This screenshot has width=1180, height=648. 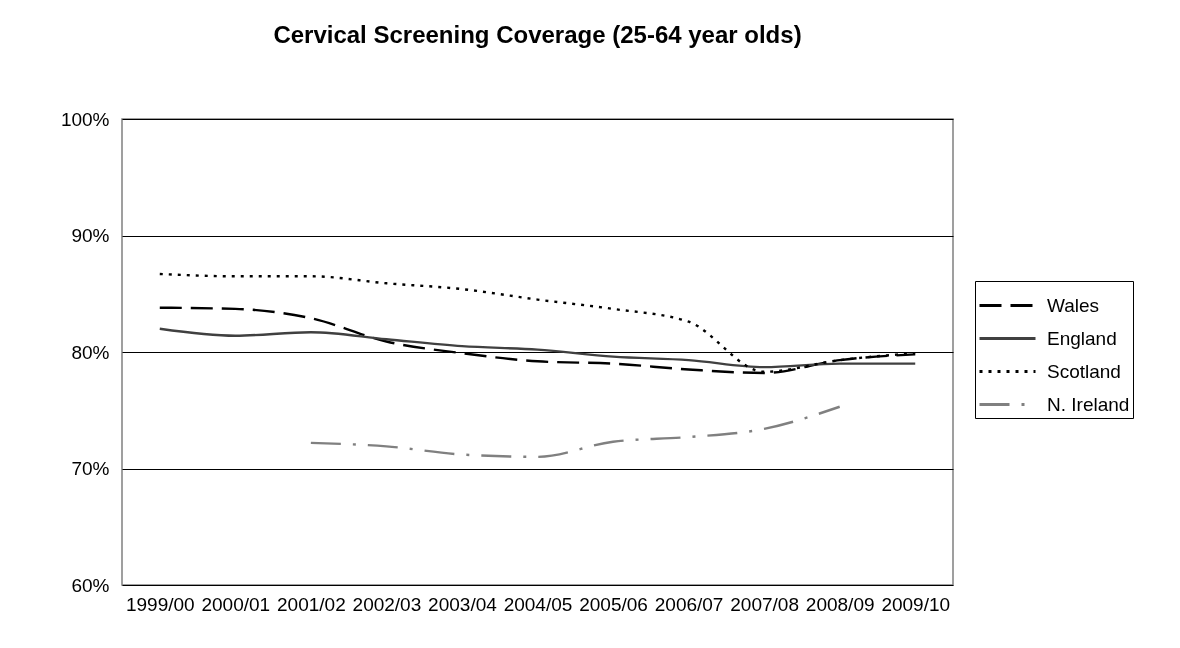 What do you see at coordinates (537, 34) in the screenshot?
I see `chart-title: Cervical Screening Coverage (25-64 year olds)` at bounding box center [537, 34].